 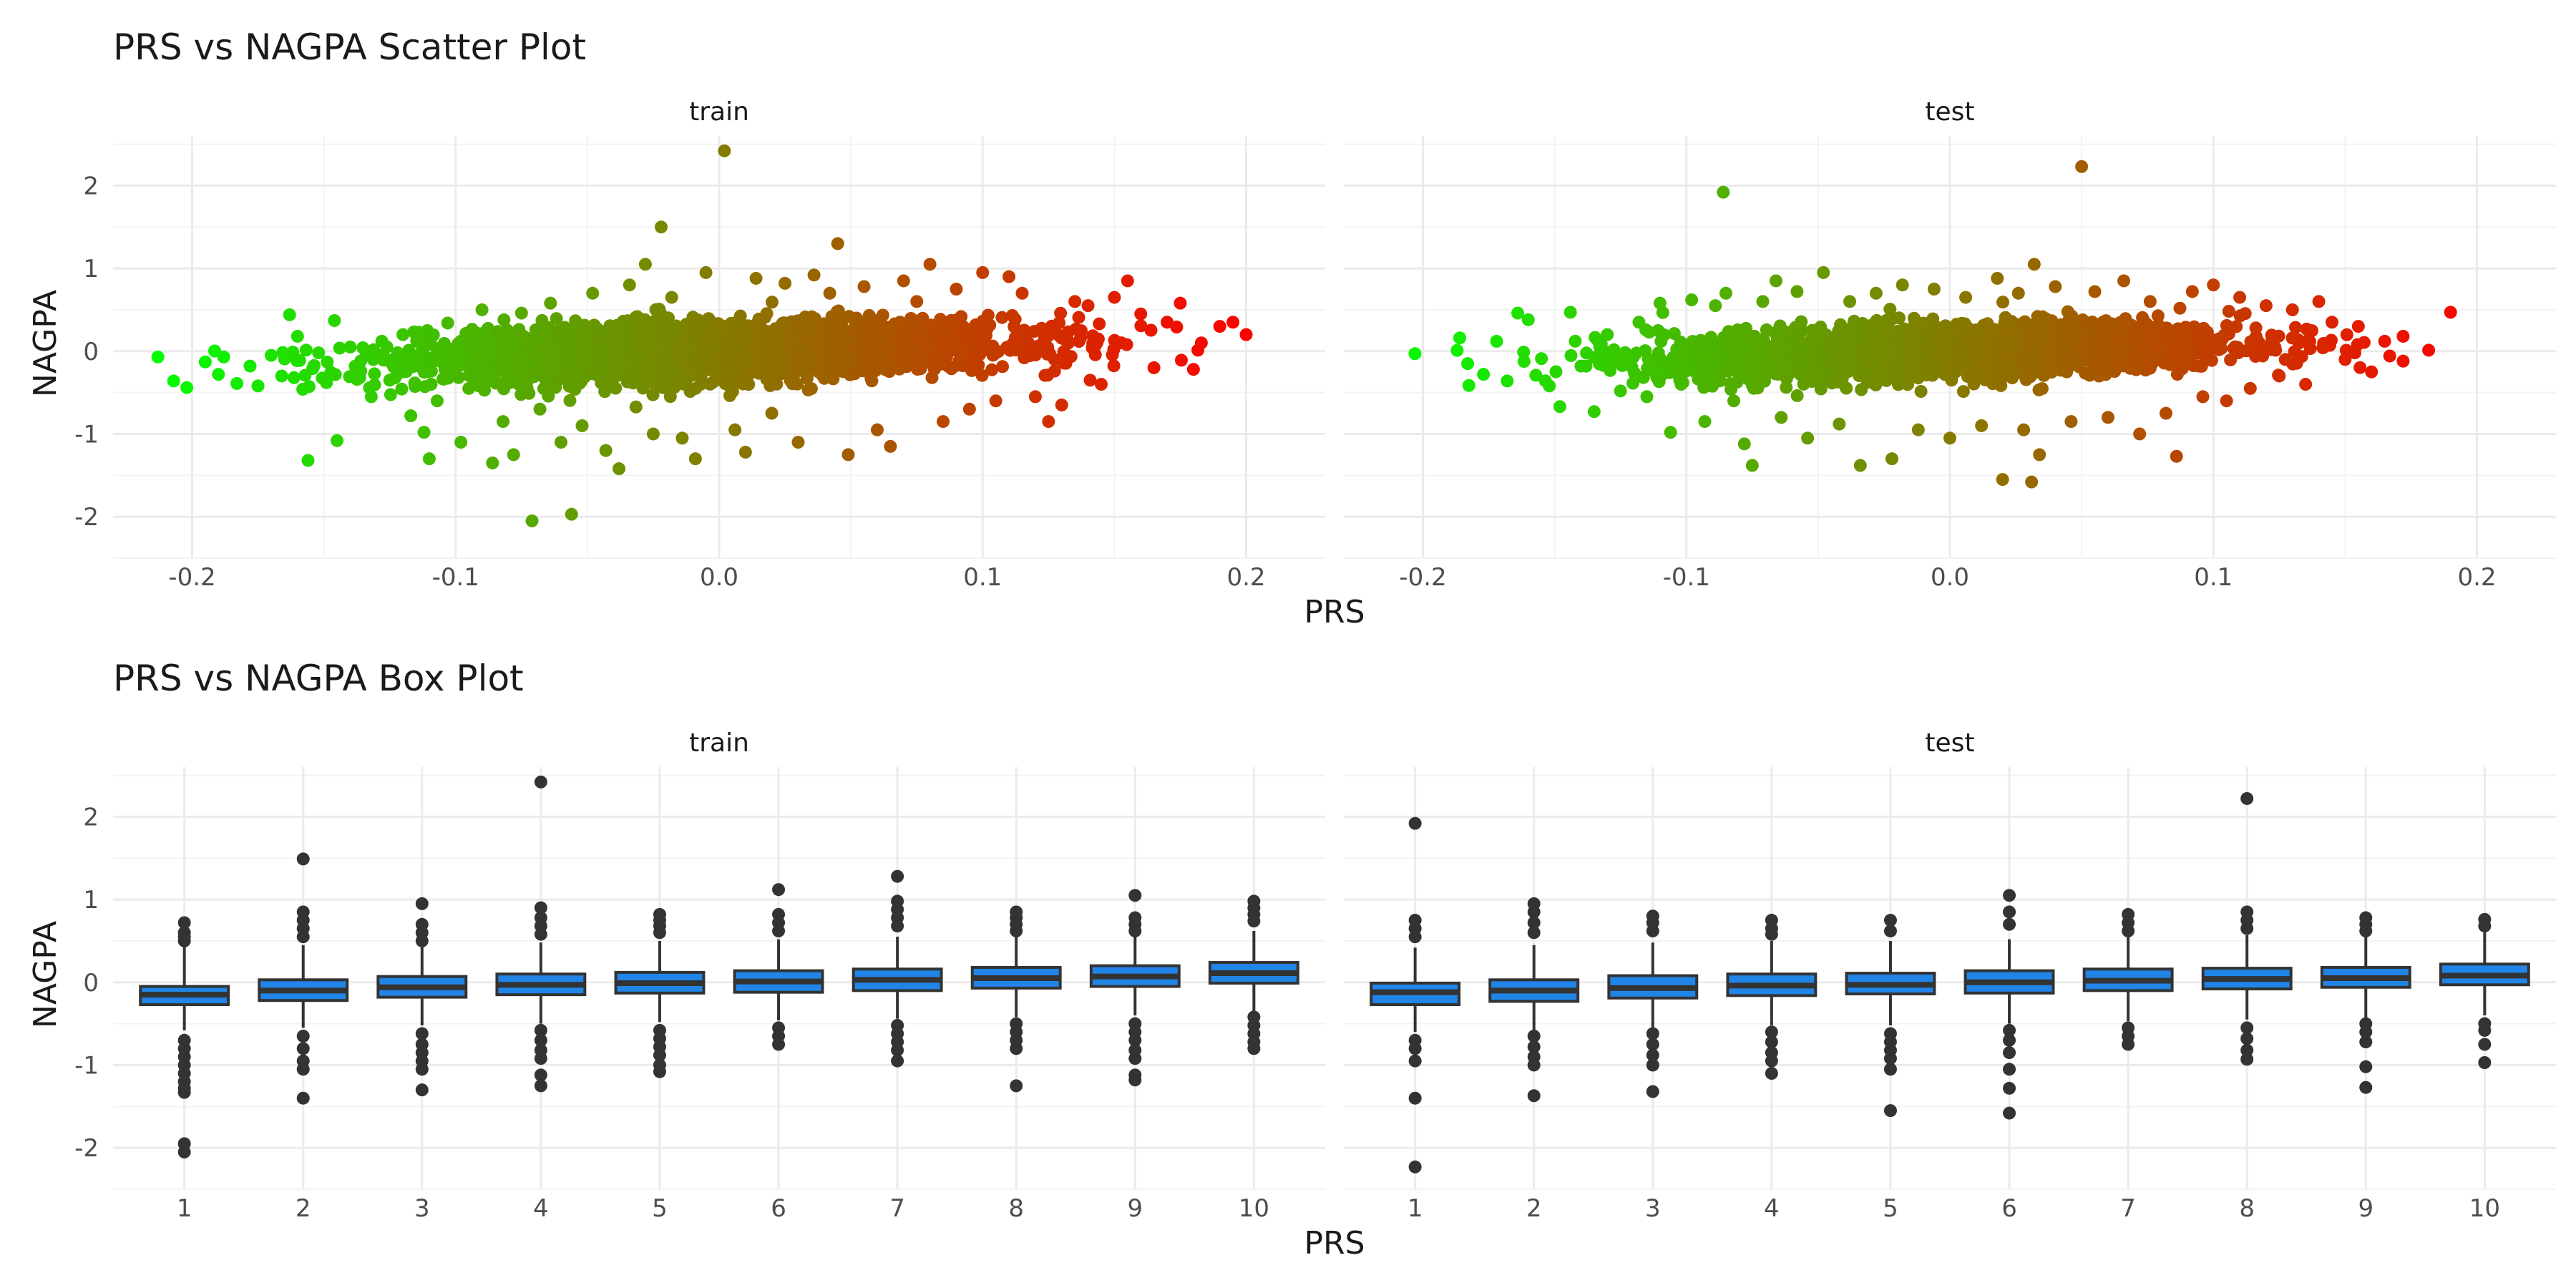 What do you see at coordinates (660, 1208) in the screenshot?
I see `box-x-tick-label: 5` at bounding box center [660, 1208].